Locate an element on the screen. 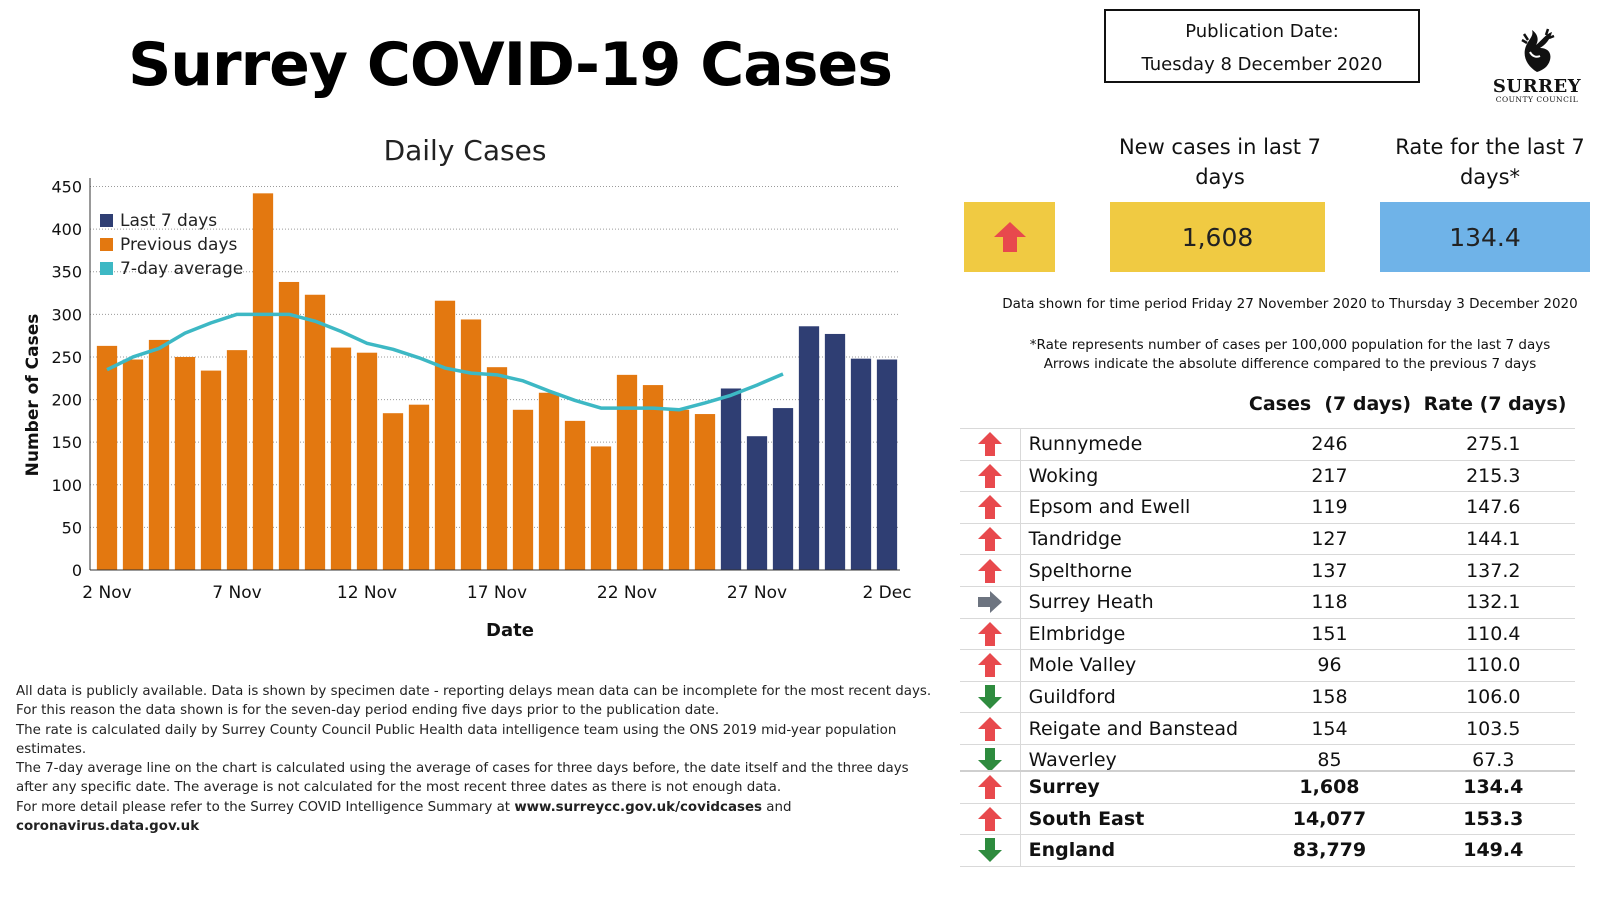  area-name: Epsom and Ewell is located at coordinates (1109, 507).